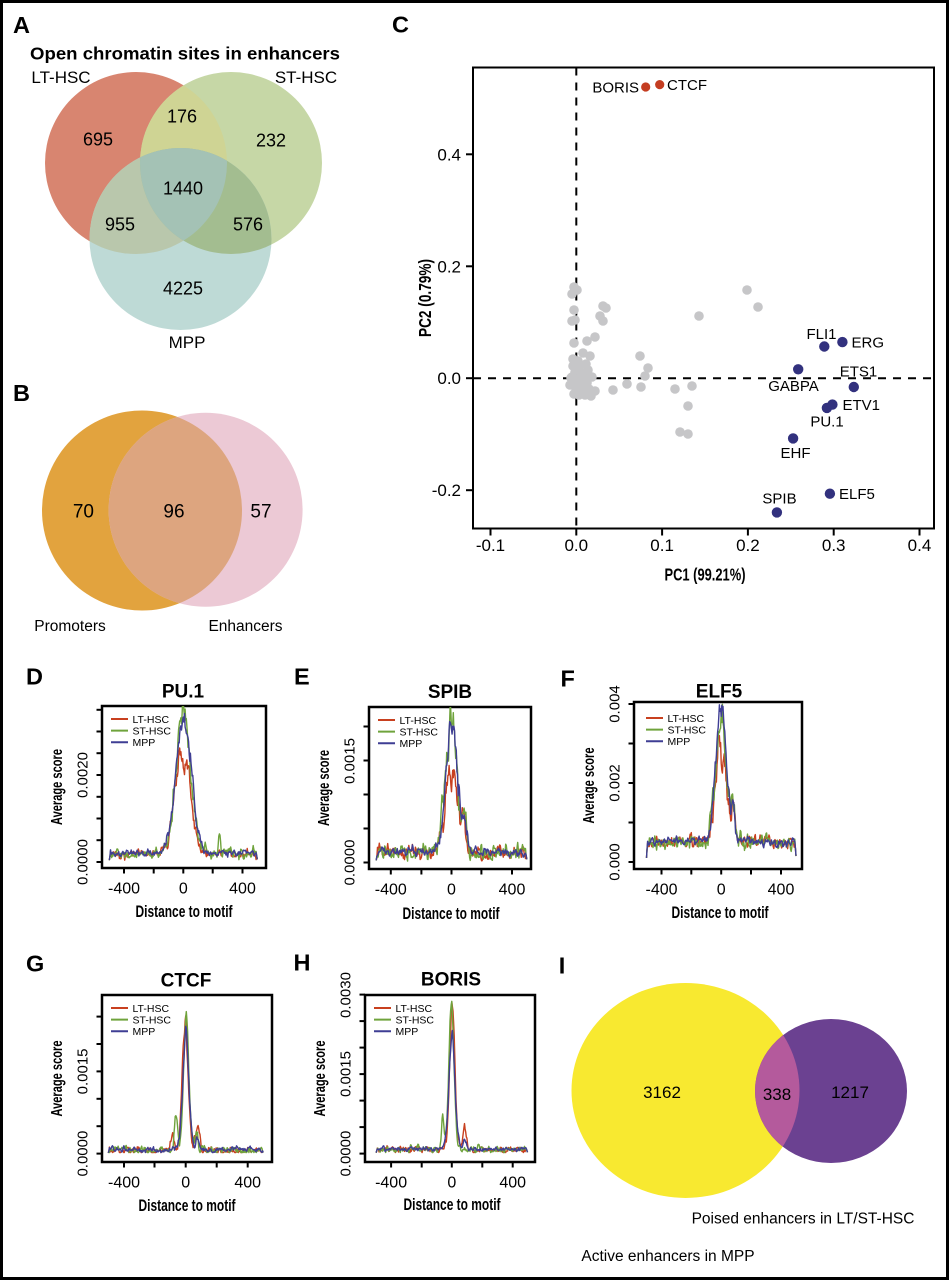 Image resolution: width=949 pixels, height=1285 pixels. What do you see at coordinates (576, 545) in the screenshot?
I see `svg-text: 0.0` at bounding box center [576, 545].